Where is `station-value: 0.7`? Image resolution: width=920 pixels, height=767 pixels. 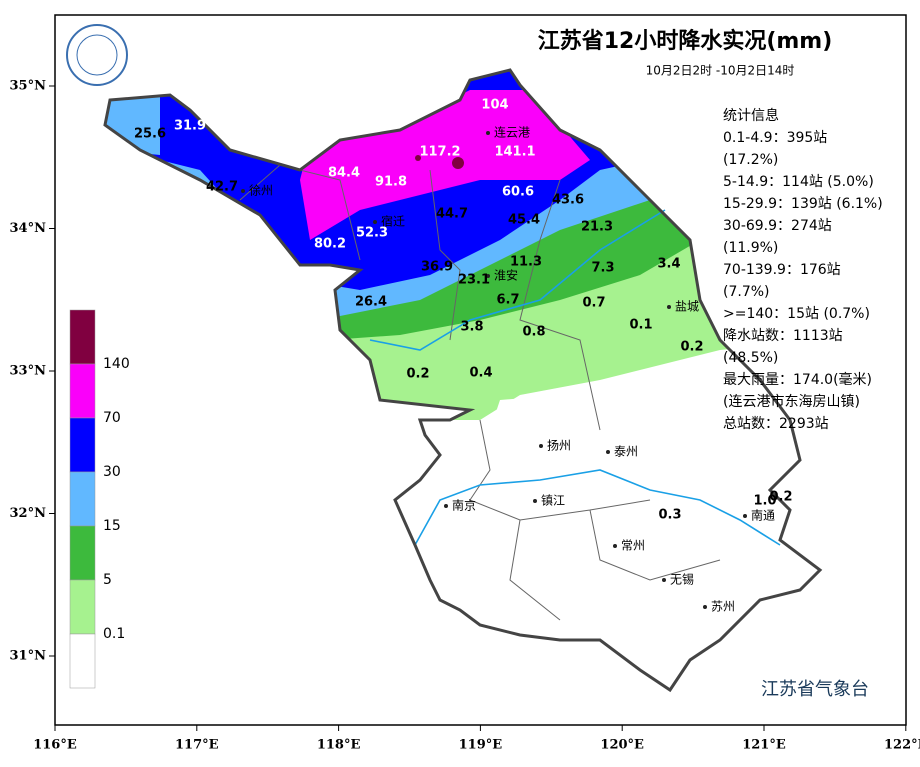
station-value: 0.7 is located at coordinates (593, 303).